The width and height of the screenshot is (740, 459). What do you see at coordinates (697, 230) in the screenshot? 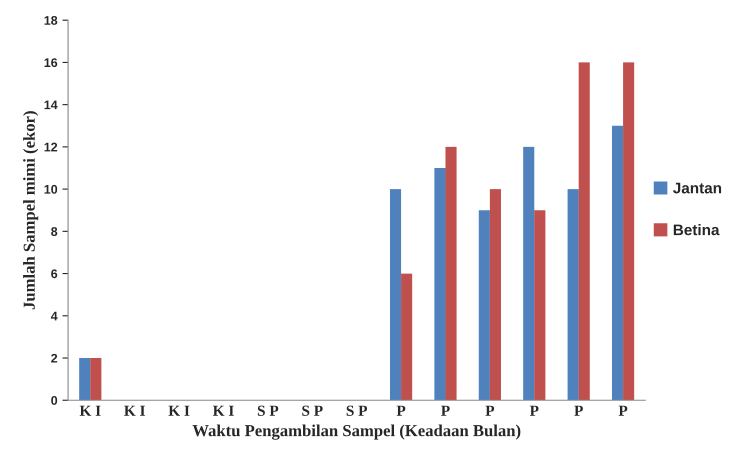
I see `legend-label: Betina` at bounding box center [697, 230].